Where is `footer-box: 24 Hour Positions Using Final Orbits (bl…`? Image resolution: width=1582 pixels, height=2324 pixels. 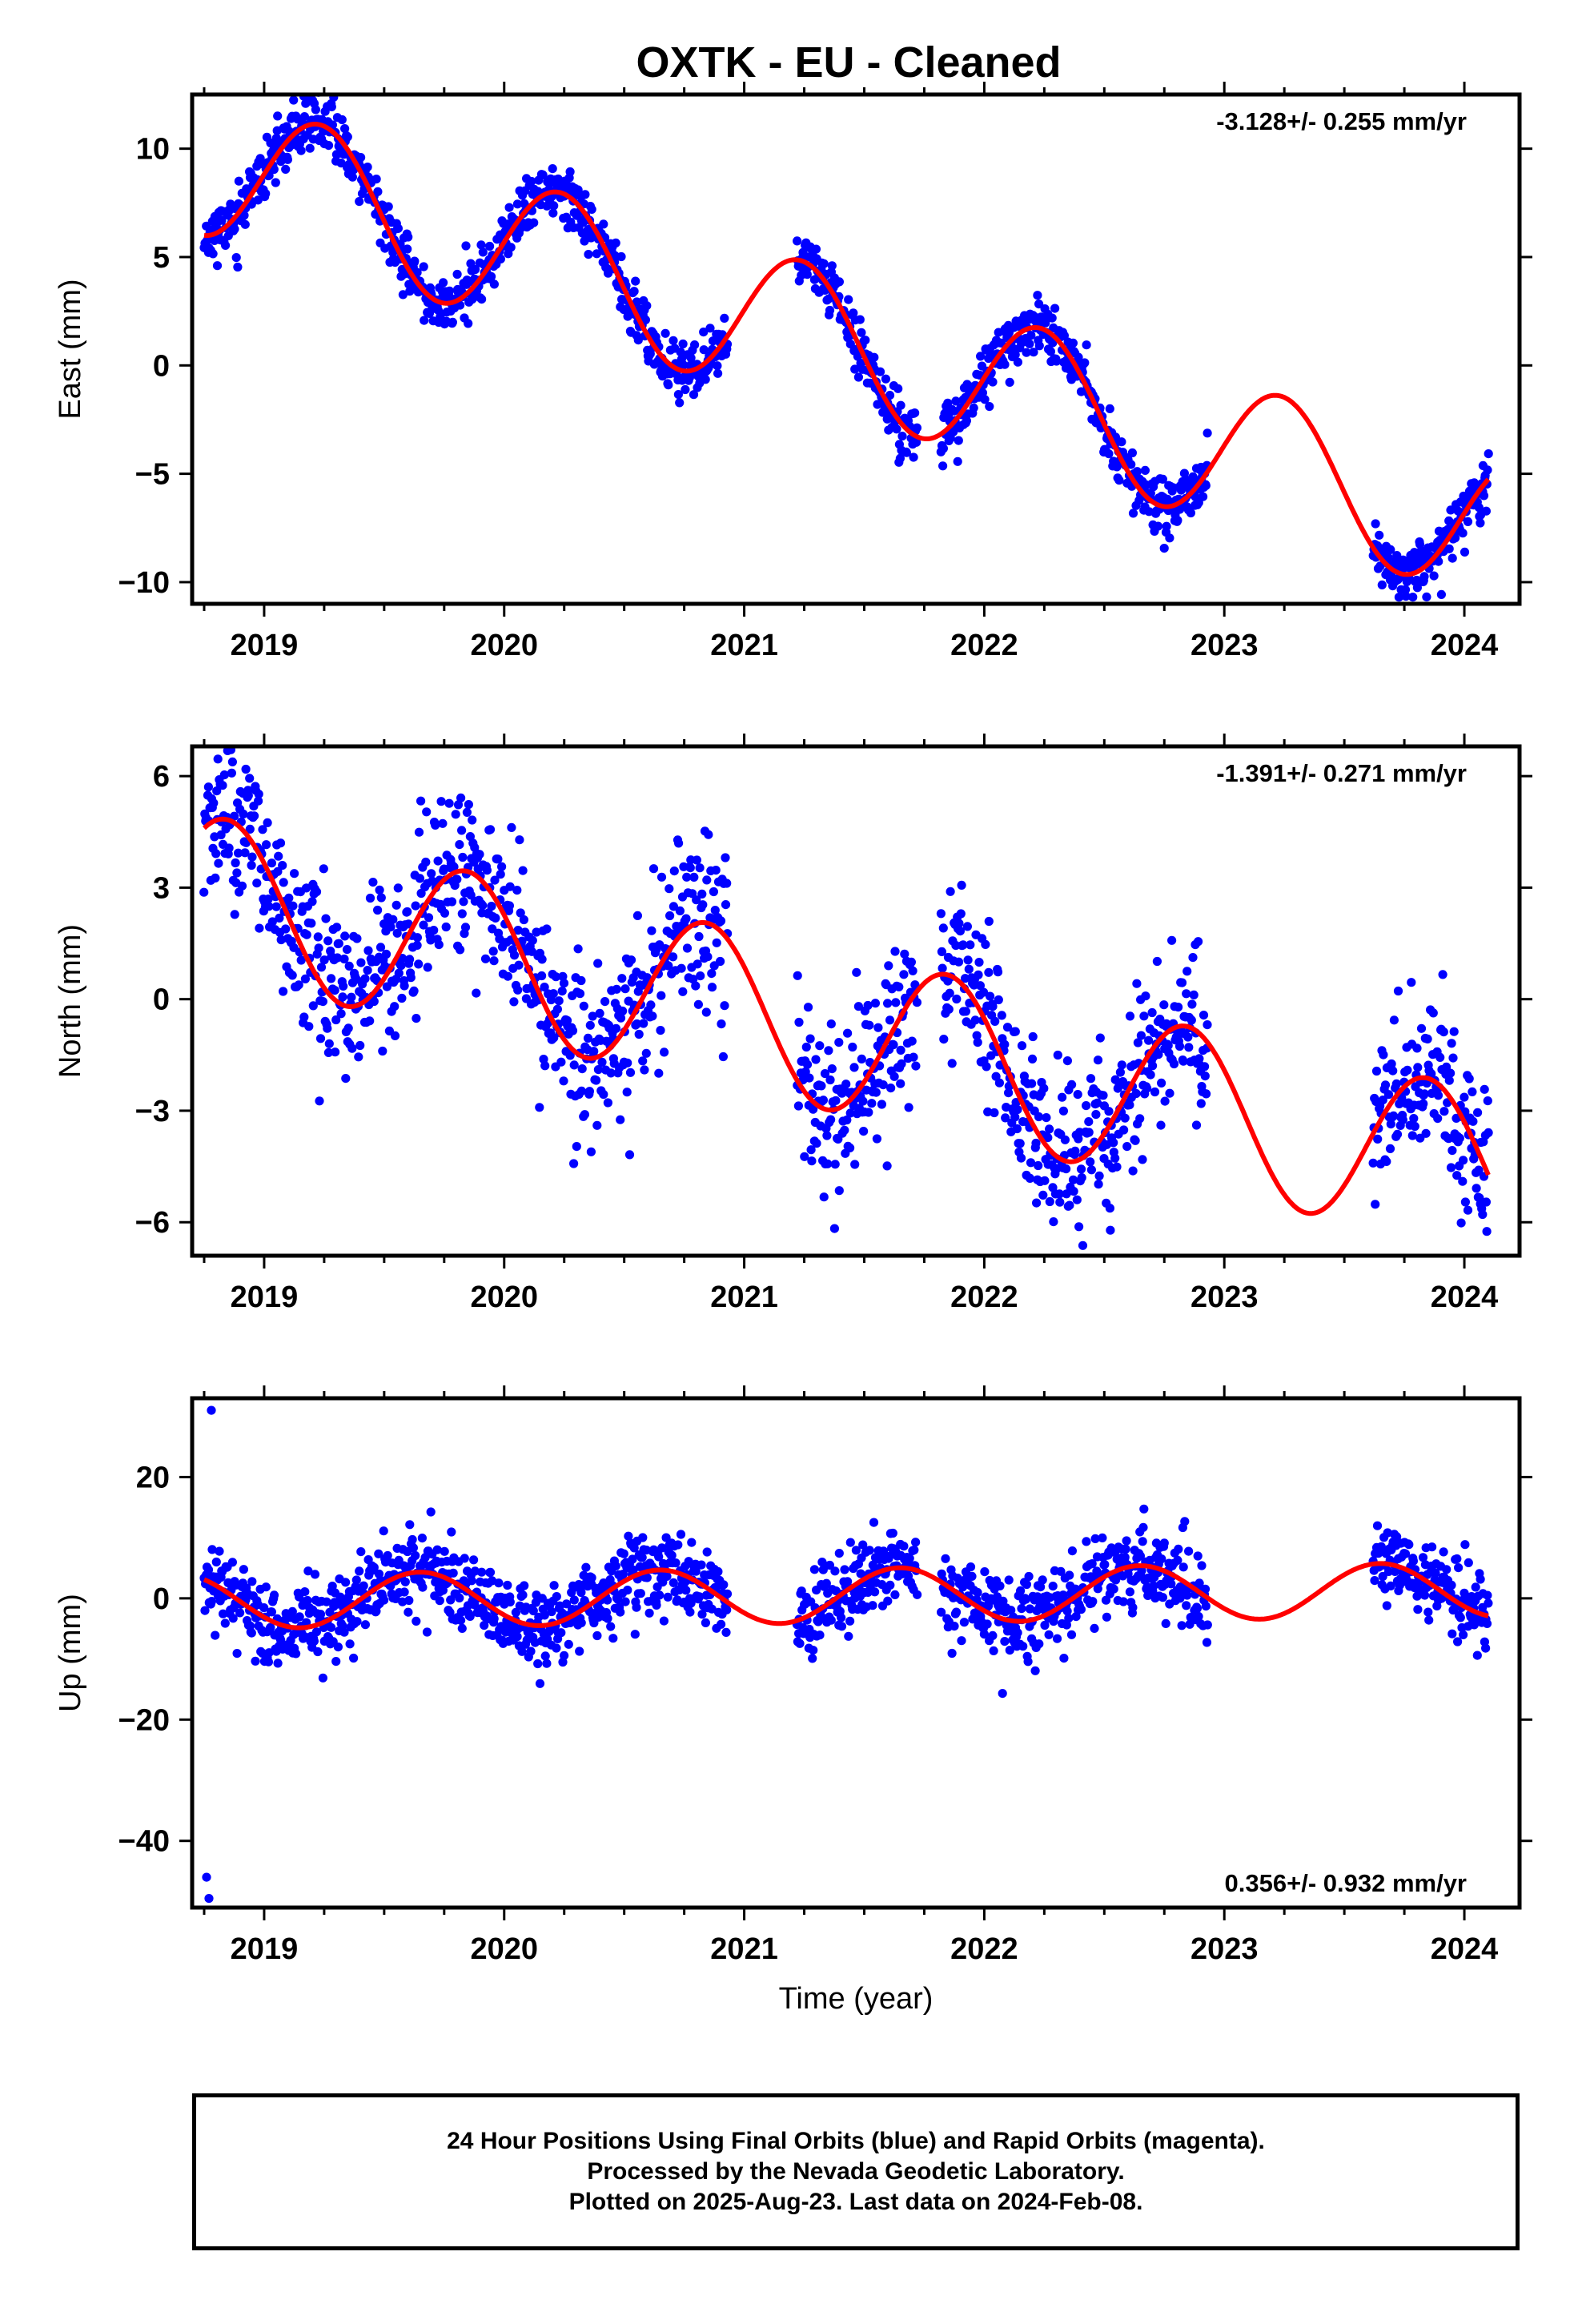 footer-box: 24 Hour Positions Using Final Orbits (bl… is located at coordinates (856, 2171).